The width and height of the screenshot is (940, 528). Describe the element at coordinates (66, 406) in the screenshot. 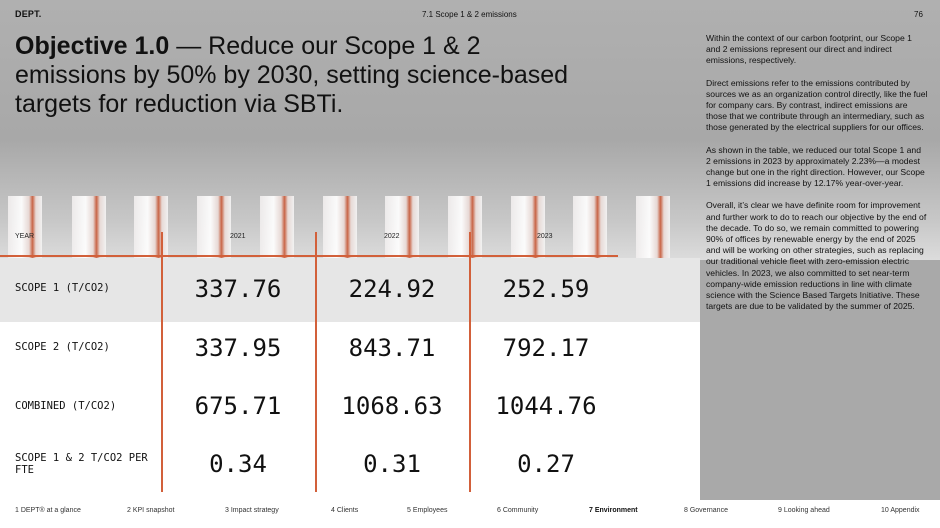

I see `row-label: COMBINED (T/CO2)` at that location.